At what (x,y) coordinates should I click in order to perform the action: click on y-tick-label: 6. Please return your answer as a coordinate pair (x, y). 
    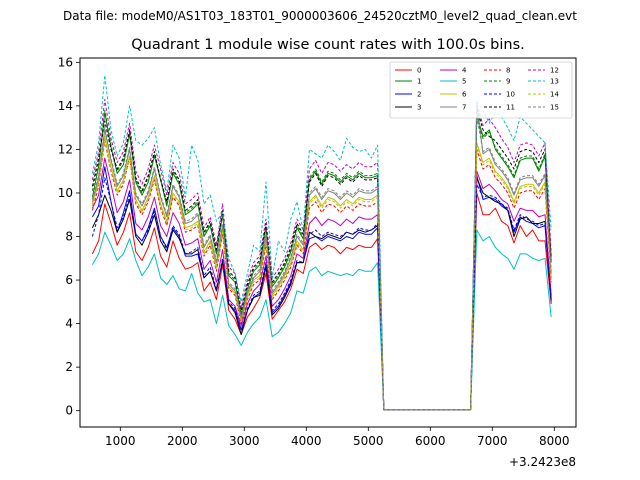
    Looking at the image, I should click on (69, 280).